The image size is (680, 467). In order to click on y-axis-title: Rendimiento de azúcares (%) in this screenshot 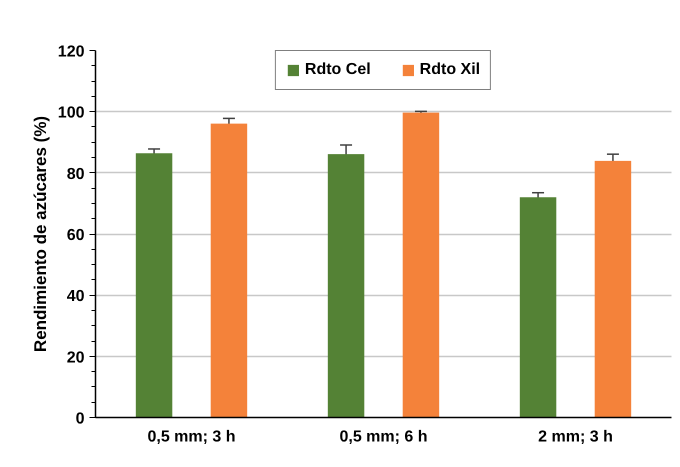, I will do `click(40, 234)`.